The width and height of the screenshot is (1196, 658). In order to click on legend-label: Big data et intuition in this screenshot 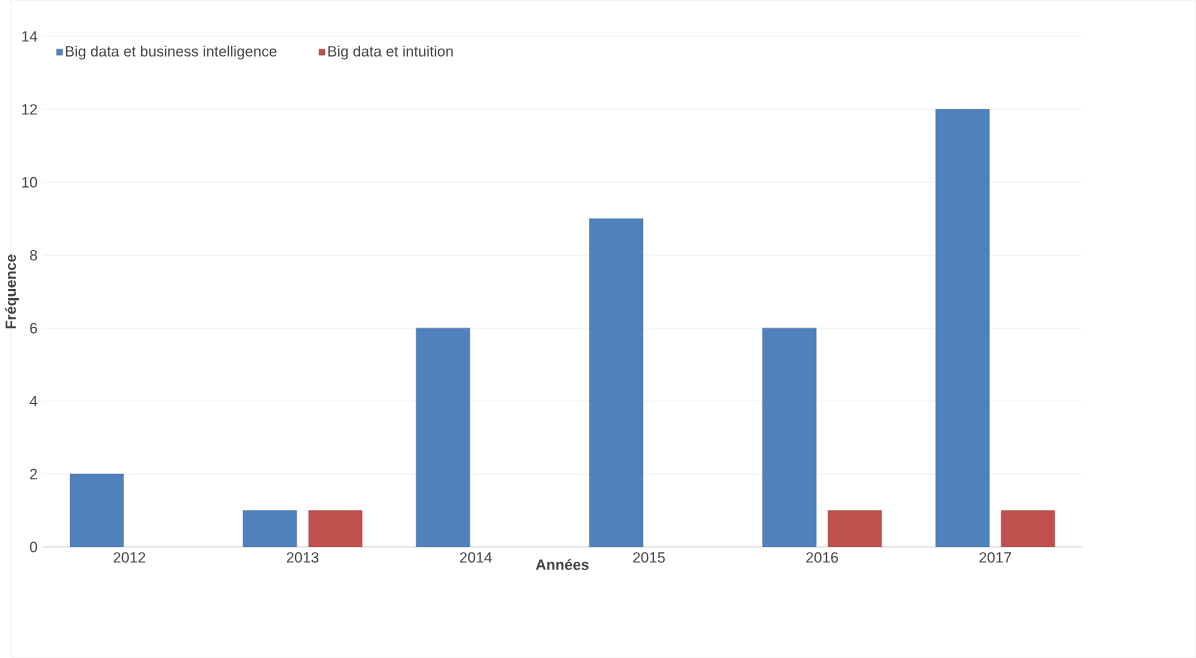, I will do `click(390, 52)`.